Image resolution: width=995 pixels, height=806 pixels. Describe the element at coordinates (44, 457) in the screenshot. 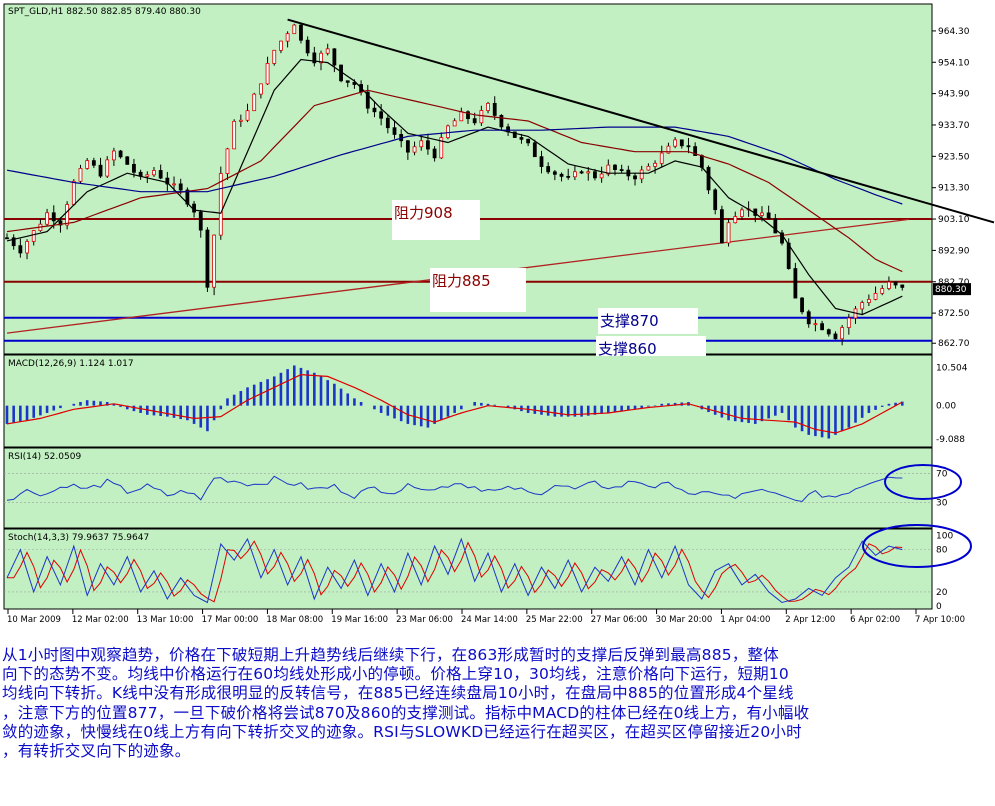

I see `rsi-header: RSI(14) 52.0509` at that location.